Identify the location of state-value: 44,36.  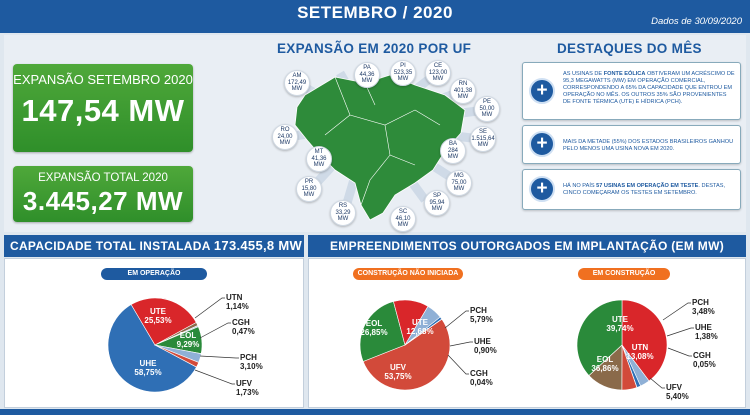
(367, 74).